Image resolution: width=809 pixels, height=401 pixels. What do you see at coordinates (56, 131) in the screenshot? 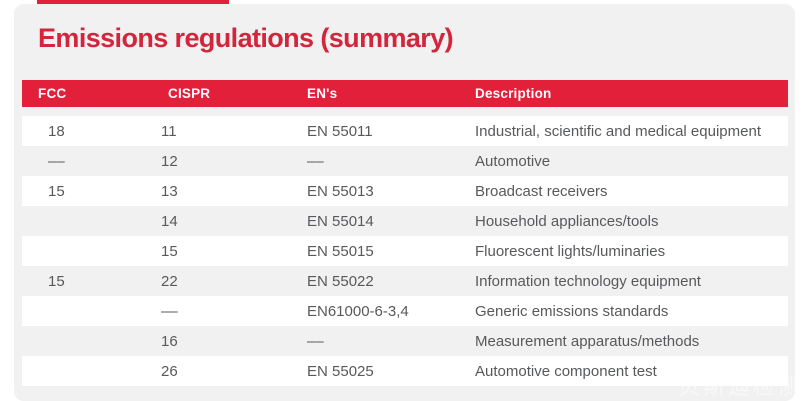
I see `cell-fcc: 18` at bounding box center [56, 131].